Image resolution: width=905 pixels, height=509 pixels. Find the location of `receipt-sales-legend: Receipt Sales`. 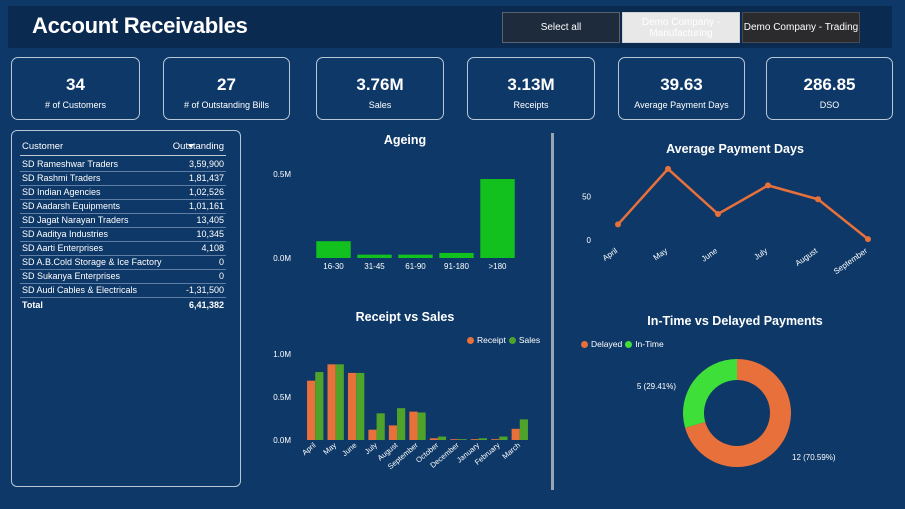

receipt-sales-legend: Receipt Sales is located at coordinates (503, 340).